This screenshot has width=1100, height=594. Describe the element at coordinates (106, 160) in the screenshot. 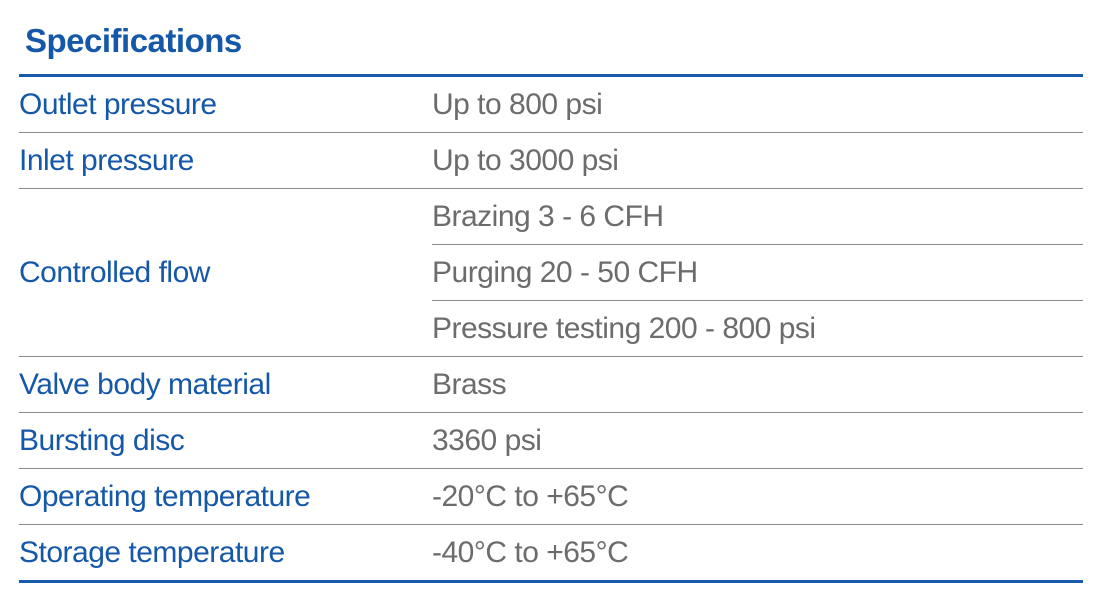

I see `row-label: Inlet pressure` at that location.